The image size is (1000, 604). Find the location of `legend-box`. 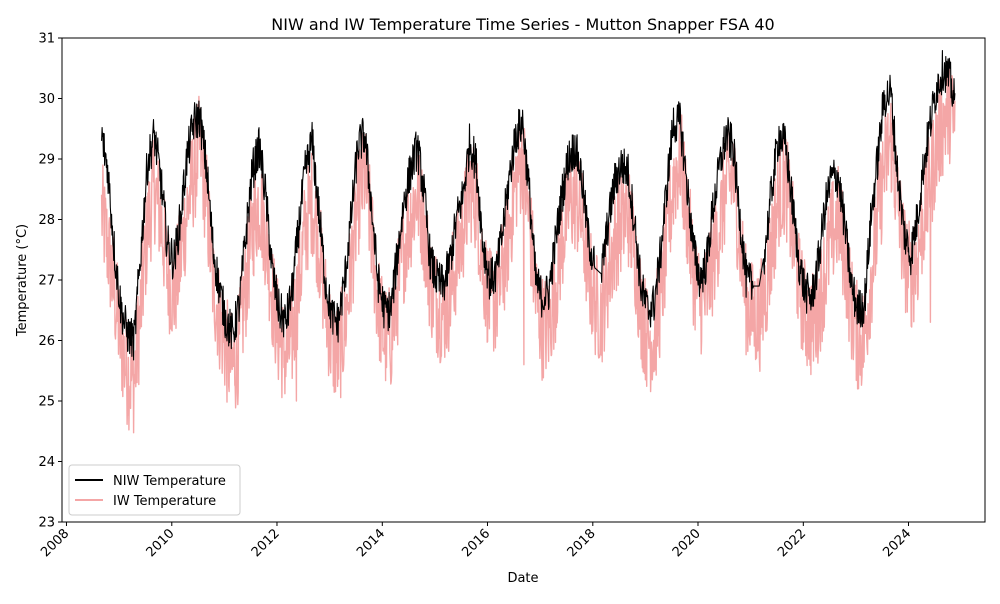

legend-box is located at coordinates (154, 490).